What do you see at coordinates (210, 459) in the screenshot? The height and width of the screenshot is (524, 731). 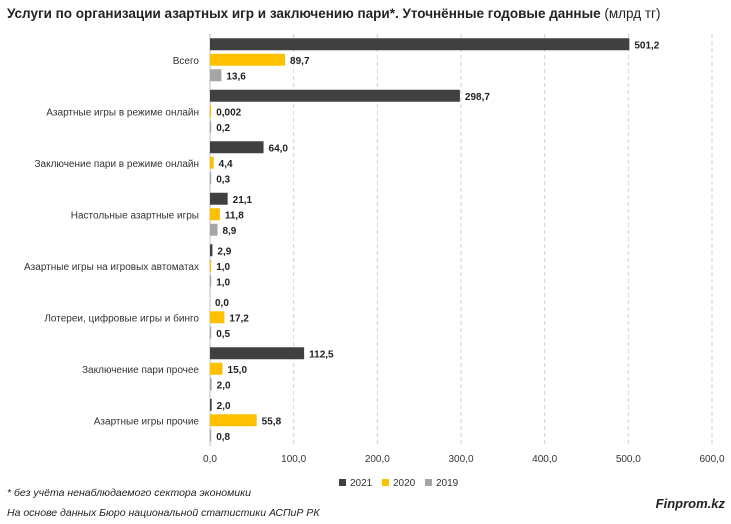 I see `x-tick-label: 0,0` at bounding box center [210, 459].